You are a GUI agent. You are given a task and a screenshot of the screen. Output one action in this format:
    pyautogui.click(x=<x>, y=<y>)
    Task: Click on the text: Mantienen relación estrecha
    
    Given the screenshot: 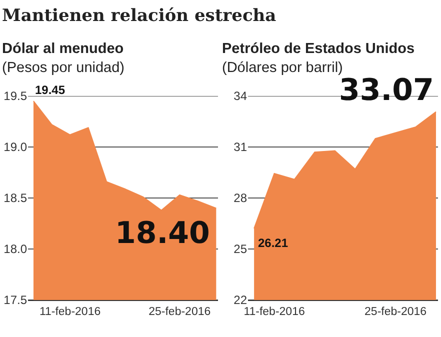 What is the action you would take?
    pyautogui.click(x=139, y=16)
    